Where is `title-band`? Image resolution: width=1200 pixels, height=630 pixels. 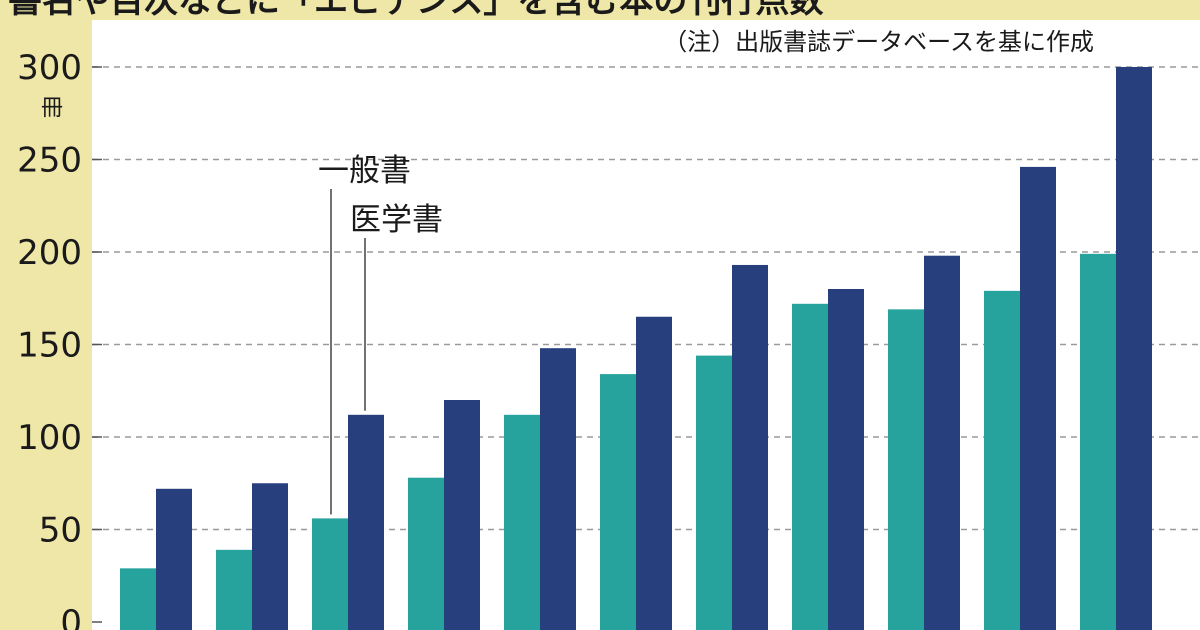
title-band is located at coordinates (600, 10).